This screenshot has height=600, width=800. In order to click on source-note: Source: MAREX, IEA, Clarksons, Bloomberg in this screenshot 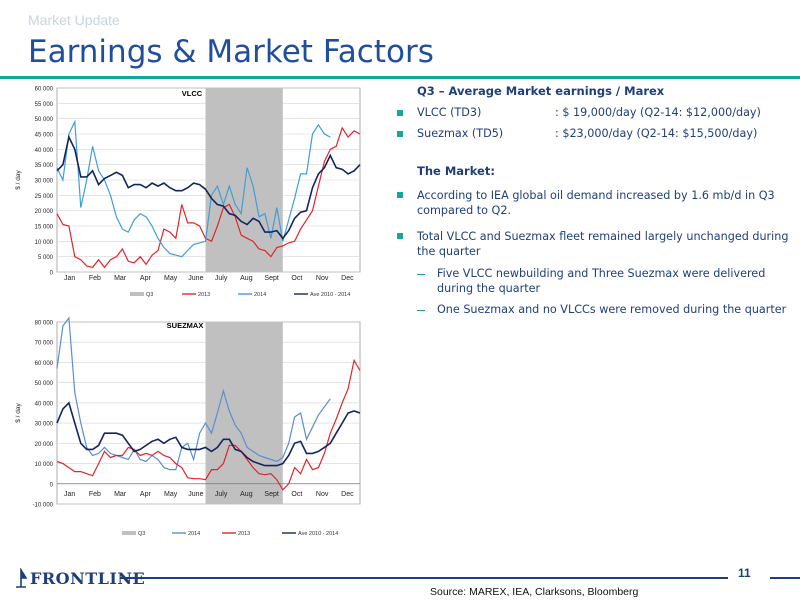, I will do `click(534, 592)`.